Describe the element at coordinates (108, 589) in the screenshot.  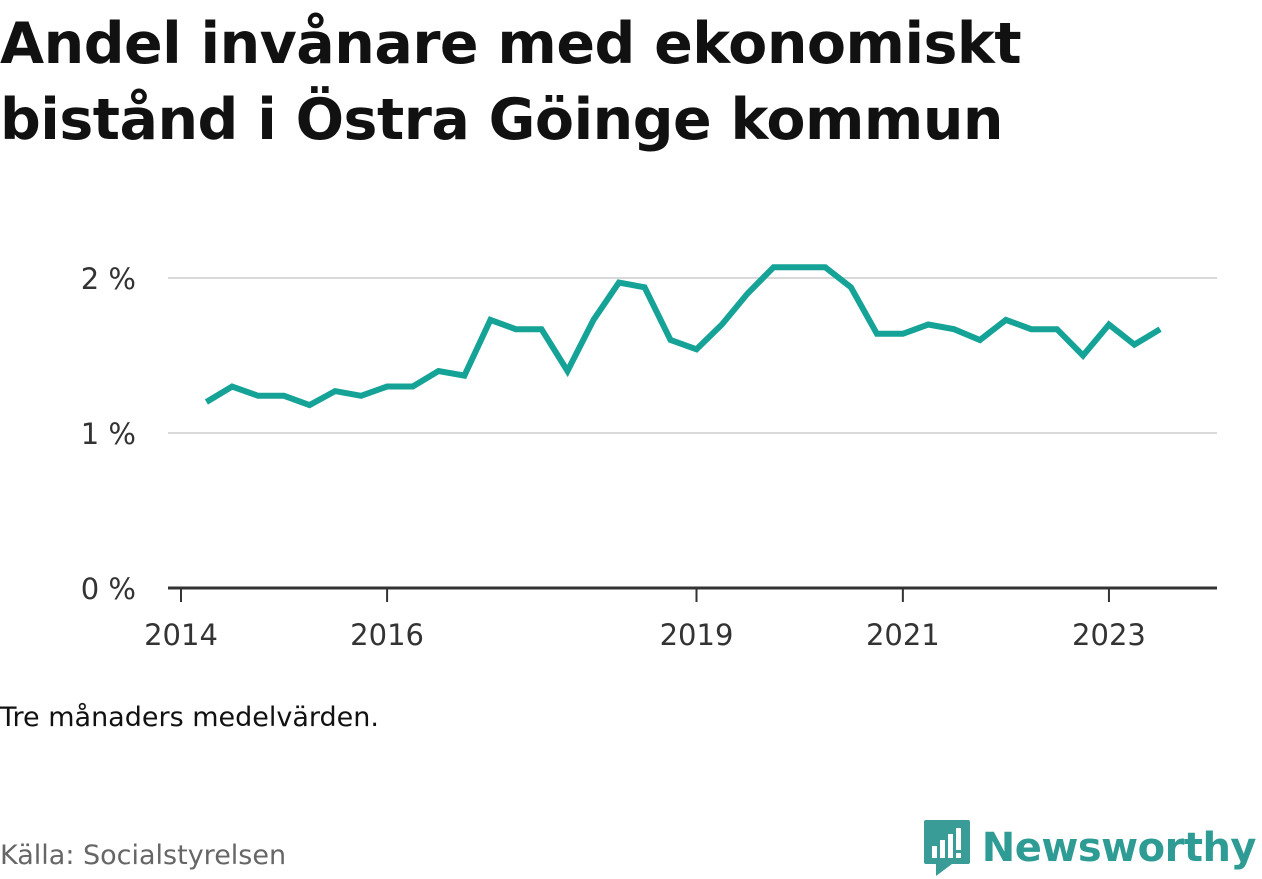
I see `y-tick-label-0: 0 %` at that location.